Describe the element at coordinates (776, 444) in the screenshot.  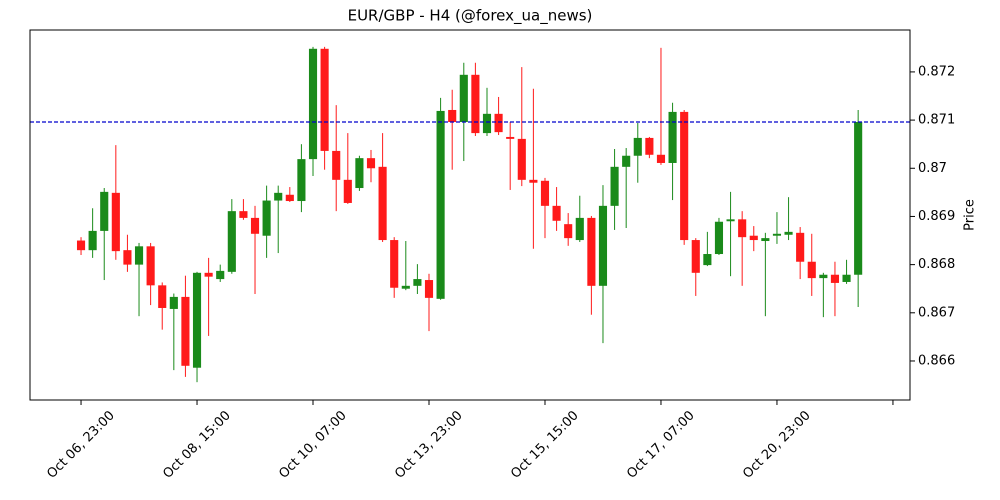
I see `x-tick-label: Oct 20, 23:00` at that location.